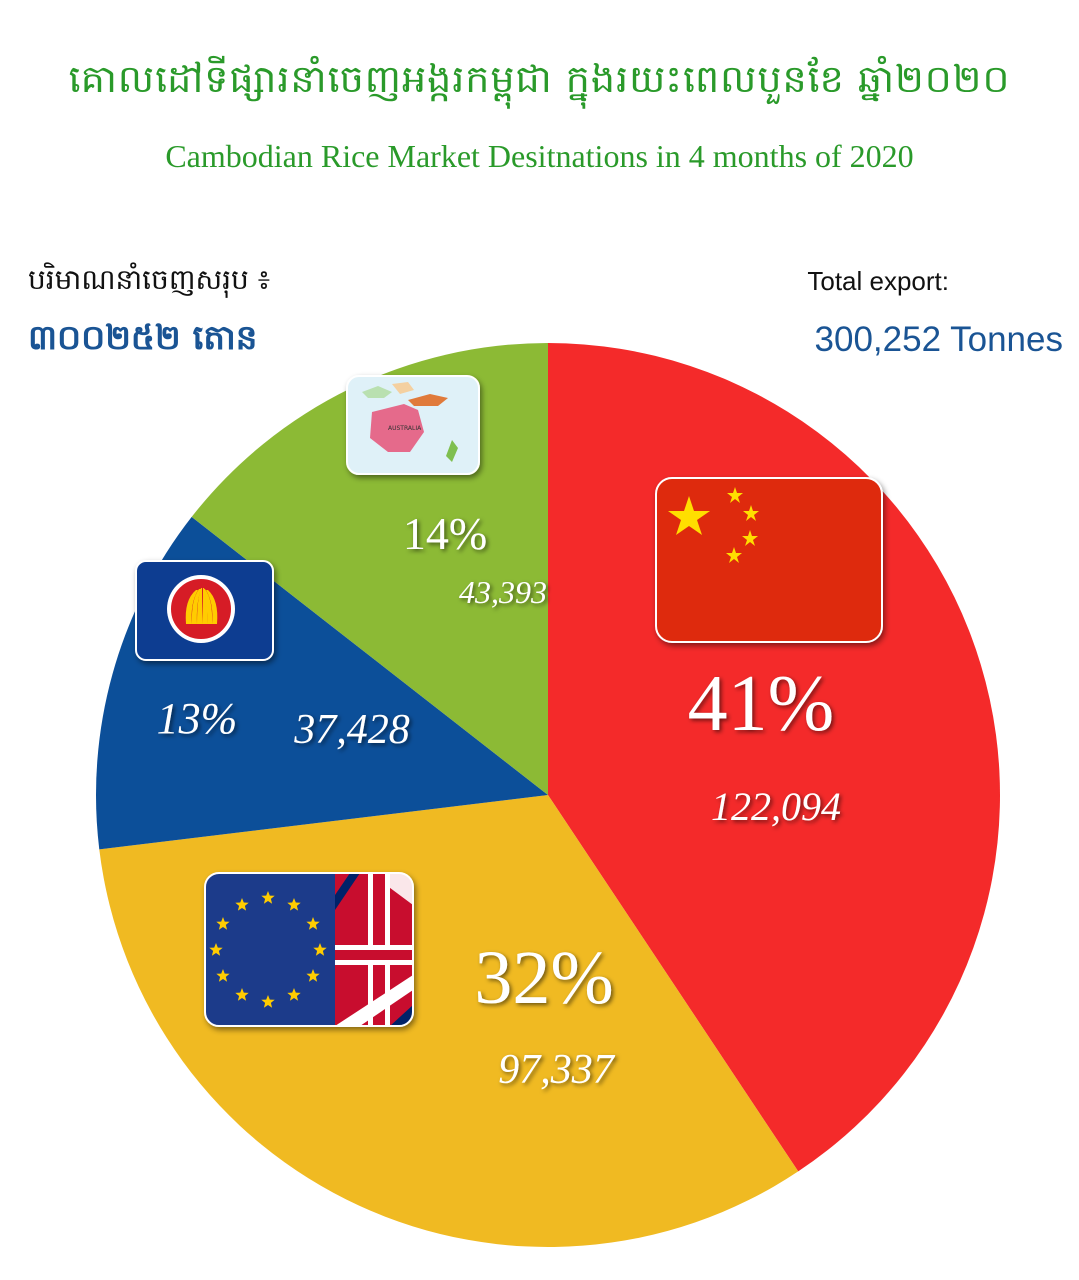 This screenshot has width=1079, height=1280. What do you see at coordinates (149, 279) in the screenshot?
I see `total-export-label-khmer: បរិមាណនាំចេញសរុប ៖` at bounding box center [149, 279].